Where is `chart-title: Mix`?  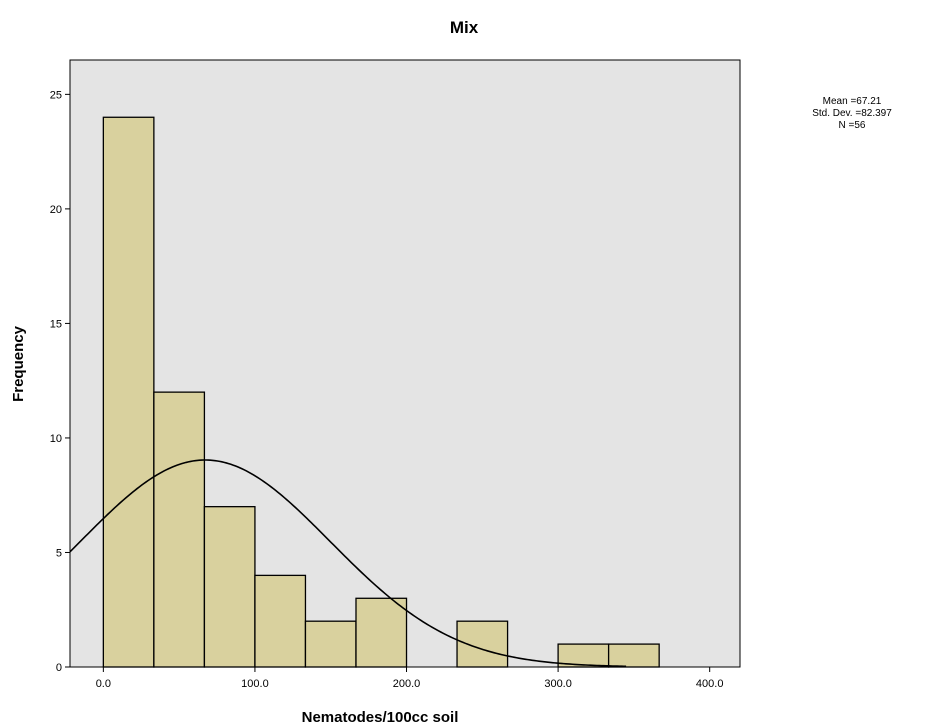 chart-title: Mix is located at coordinates (464, 27).